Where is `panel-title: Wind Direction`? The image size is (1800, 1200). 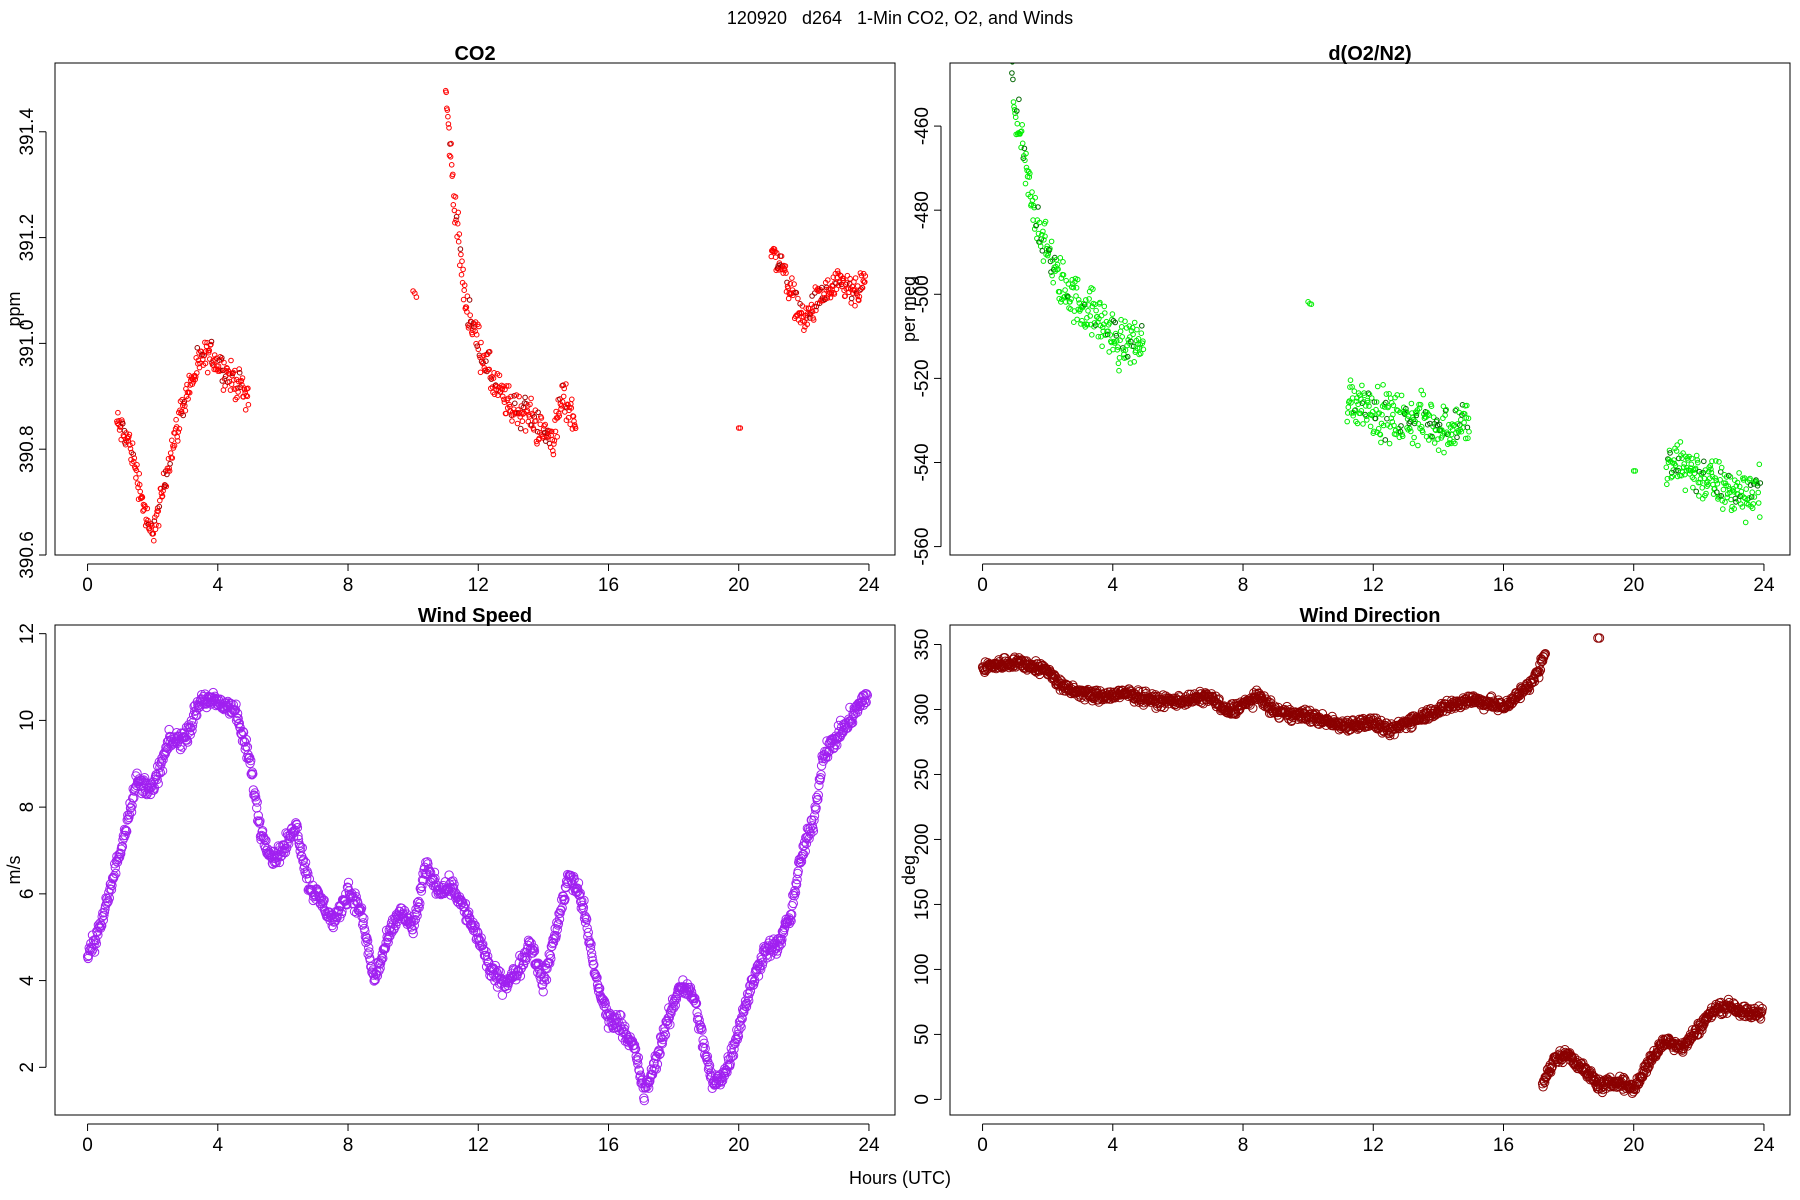 panel-title: Wind Direction is located at coordinates (1370, 616).